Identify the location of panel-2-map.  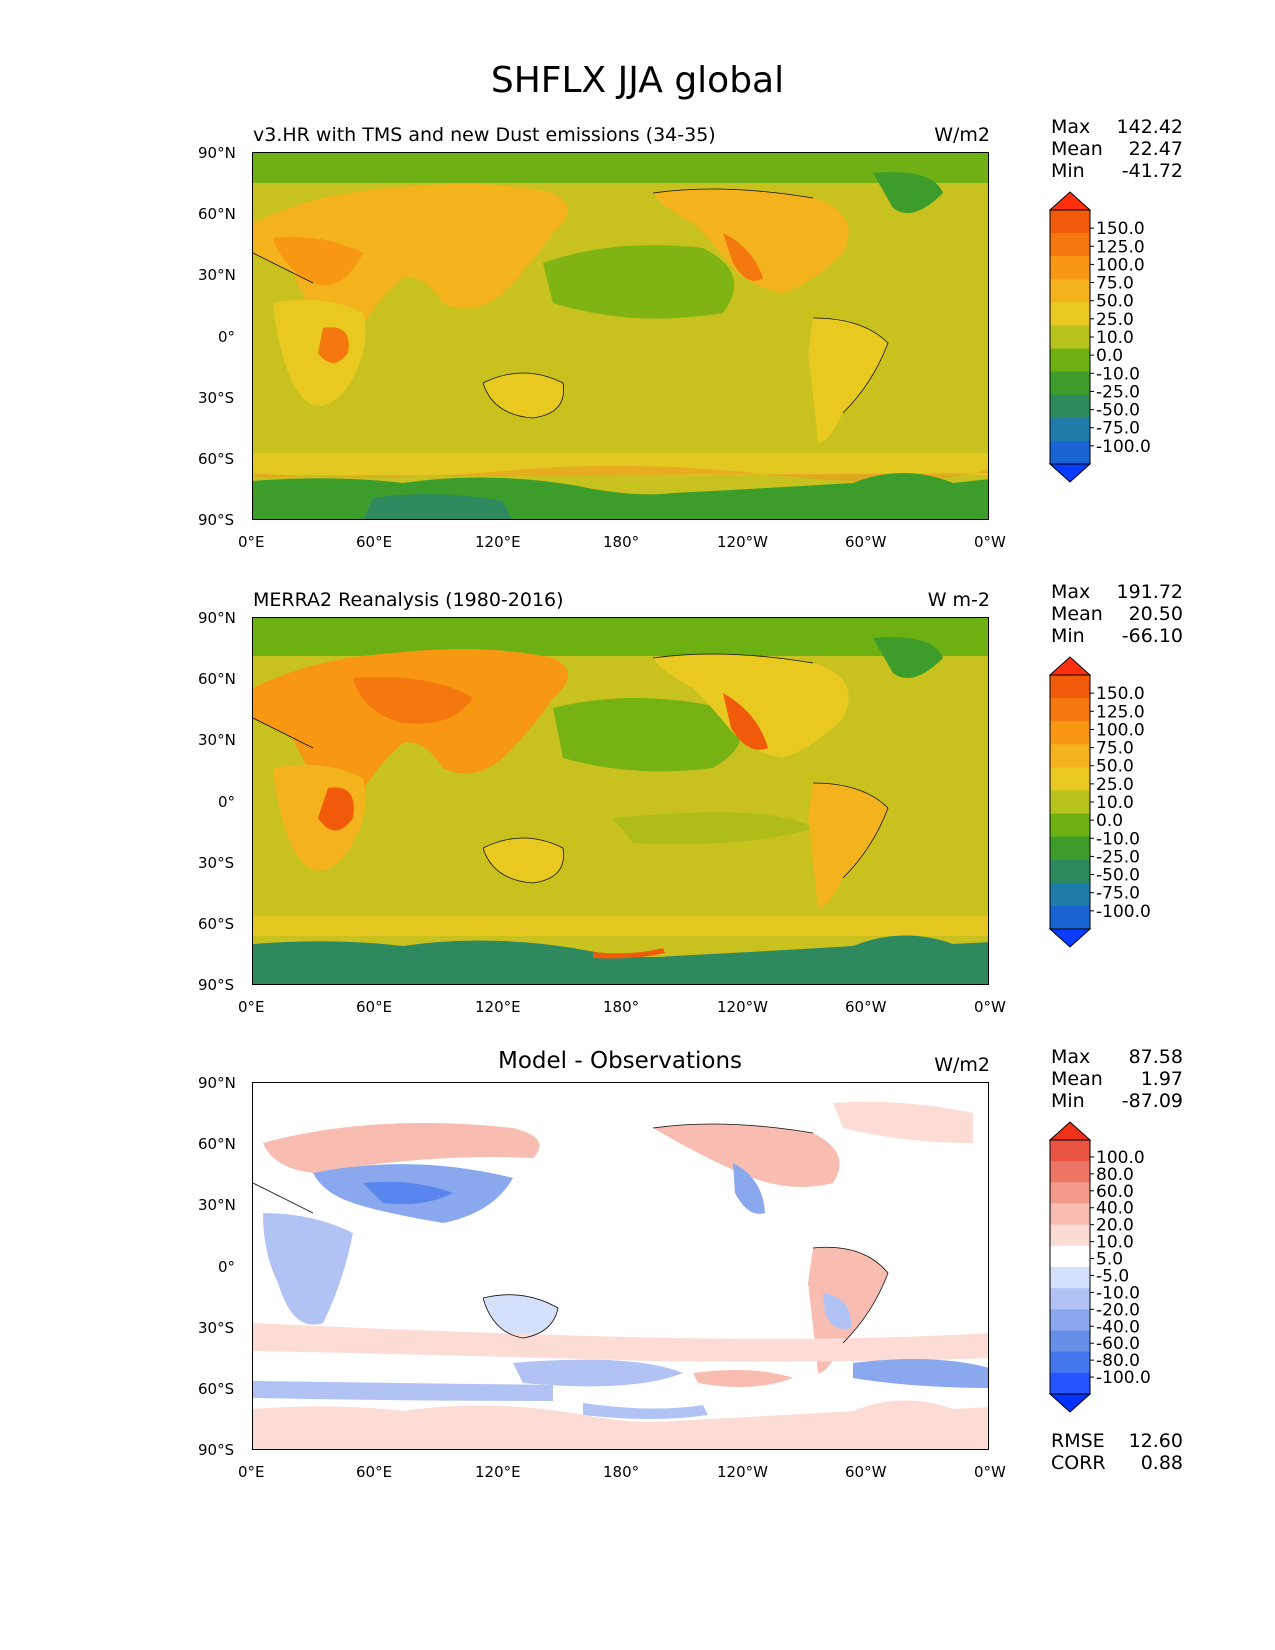
(620, 801).